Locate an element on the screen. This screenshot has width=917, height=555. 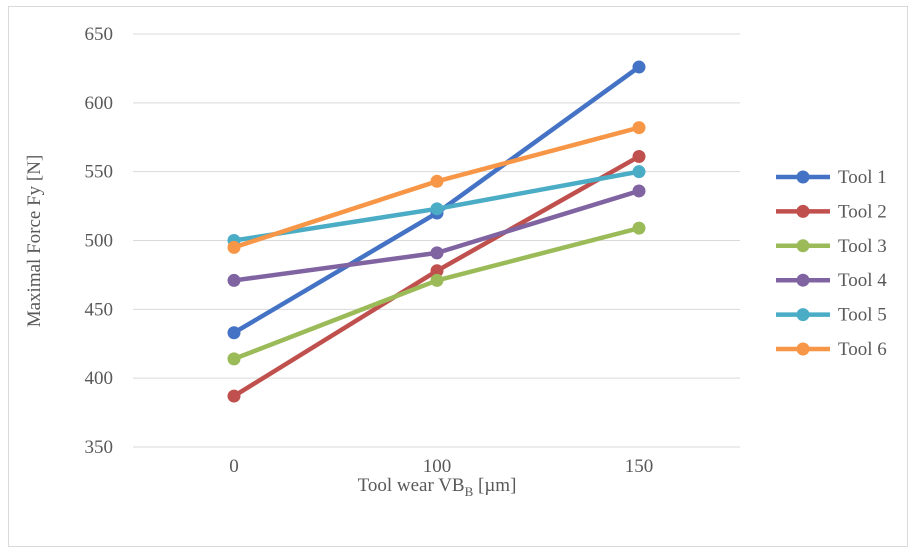
x-axis-title-unit: [µm] is located at coordinates (494, 485).